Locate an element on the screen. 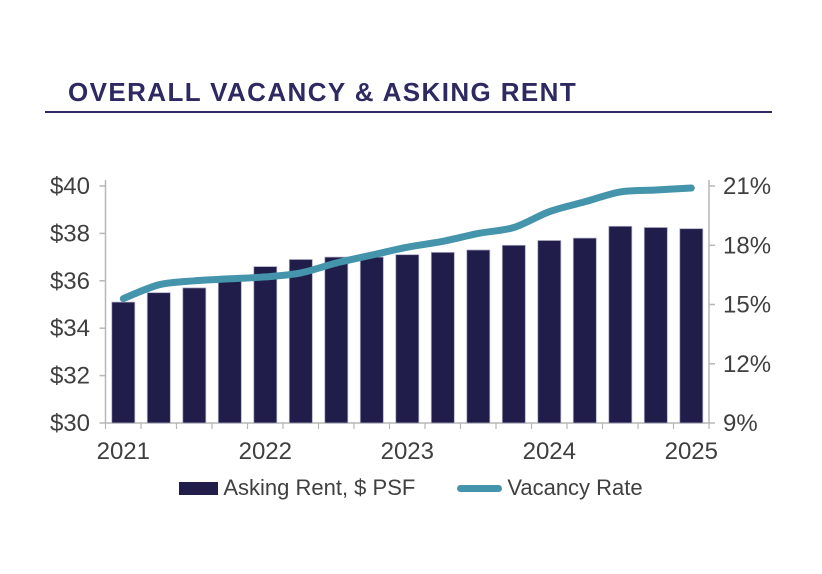 Image resolution: width=822 pixels, height=574 pixels. legend-label-vacancy-rate: Vacancy Rate is located at coordinates (575, 487).